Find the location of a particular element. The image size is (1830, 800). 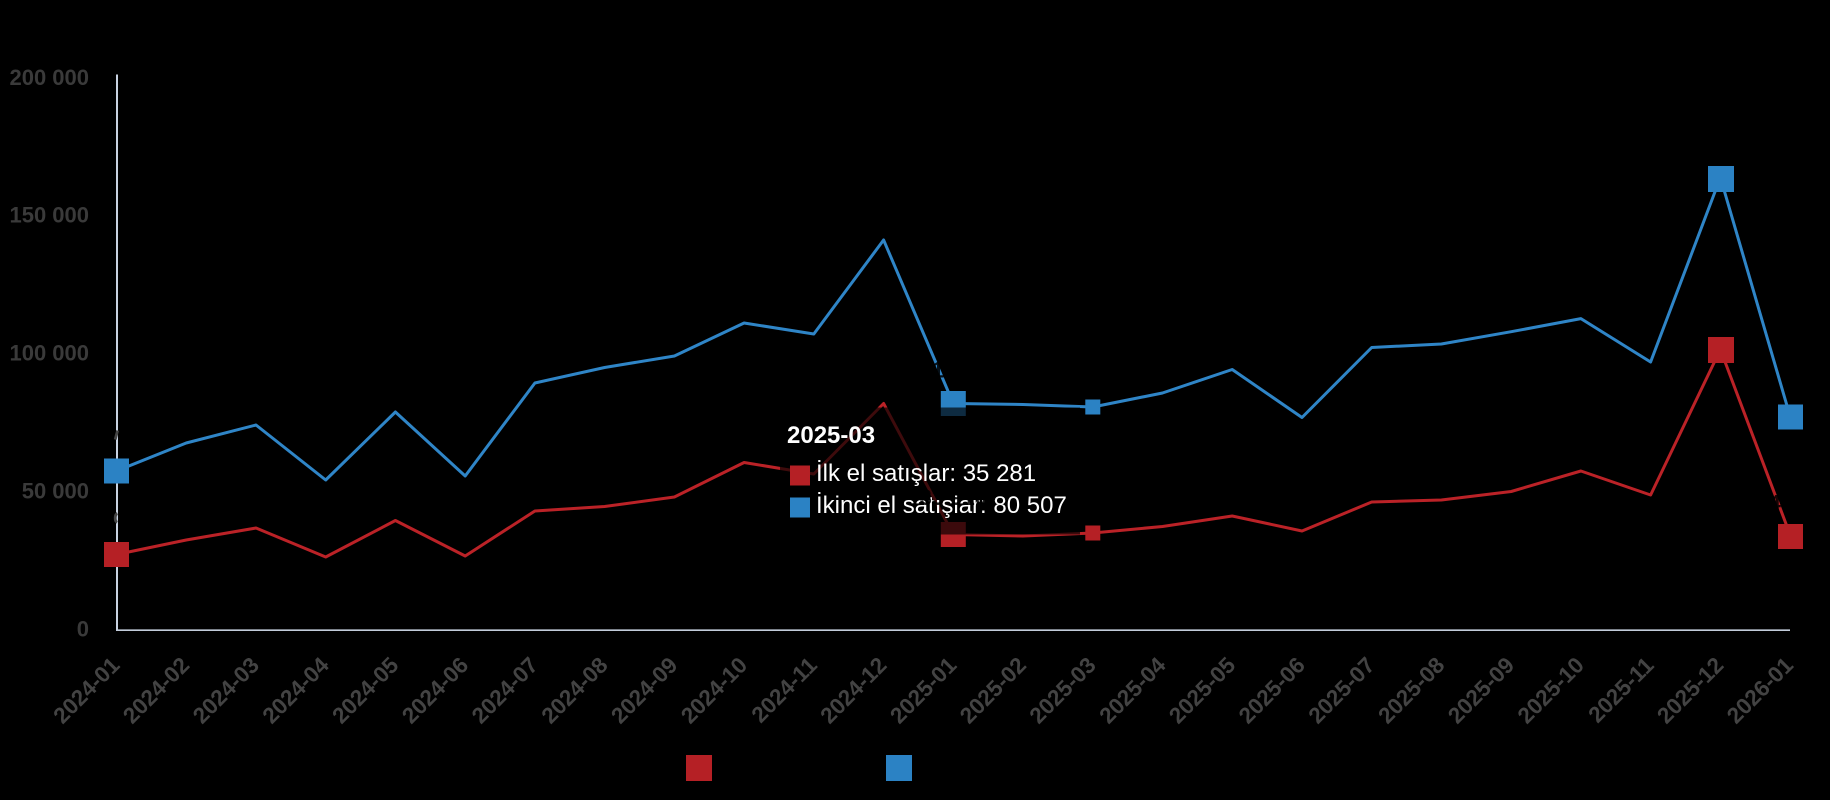

svg-text: 2025-03 is located at coordinates (831, 435).